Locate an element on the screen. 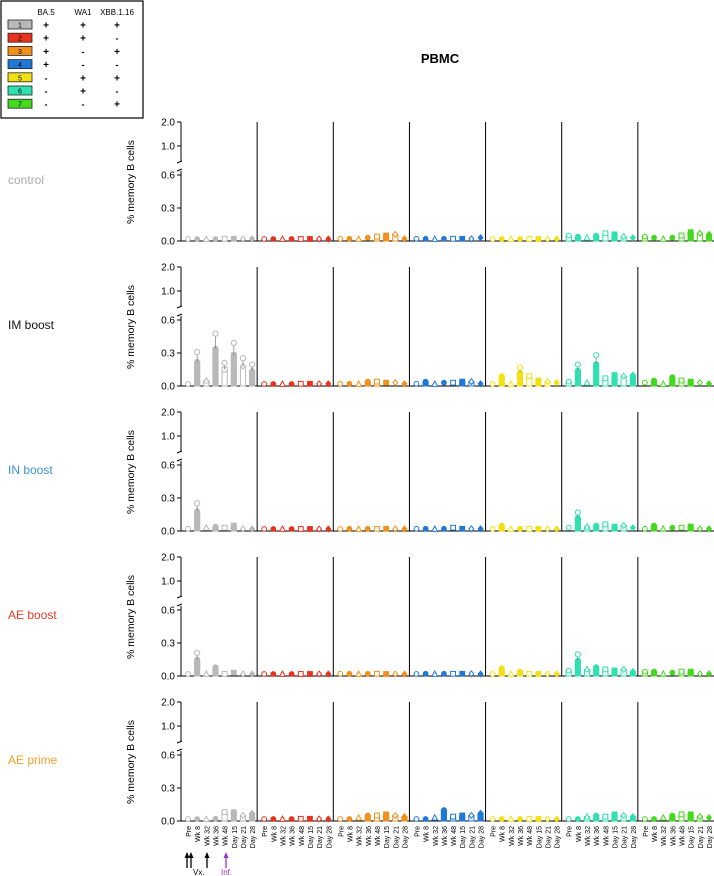 The height and width of the screenshot is (876, 714). y-tick-label: 0.6 is located at coordinates (168, 466).